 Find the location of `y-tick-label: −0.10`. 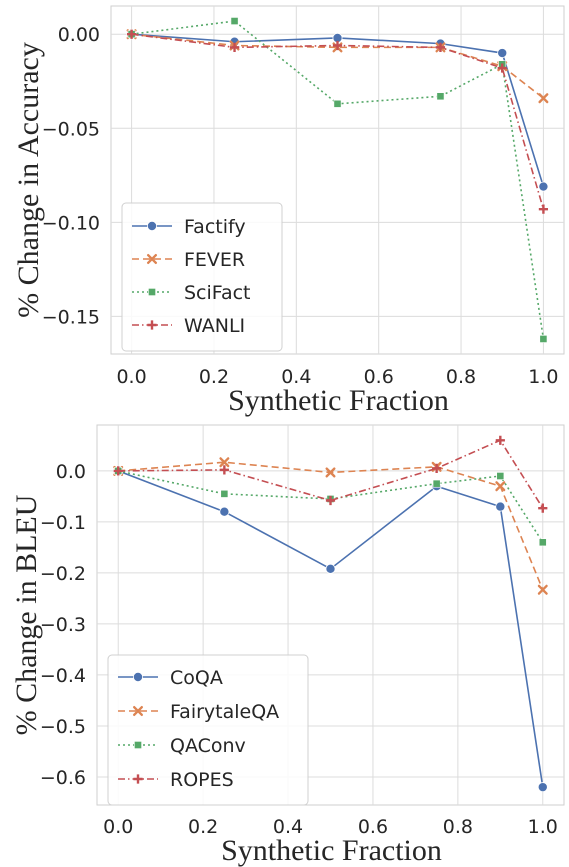

y-tick-label: −0.10 is located at coordinates (71, 223).